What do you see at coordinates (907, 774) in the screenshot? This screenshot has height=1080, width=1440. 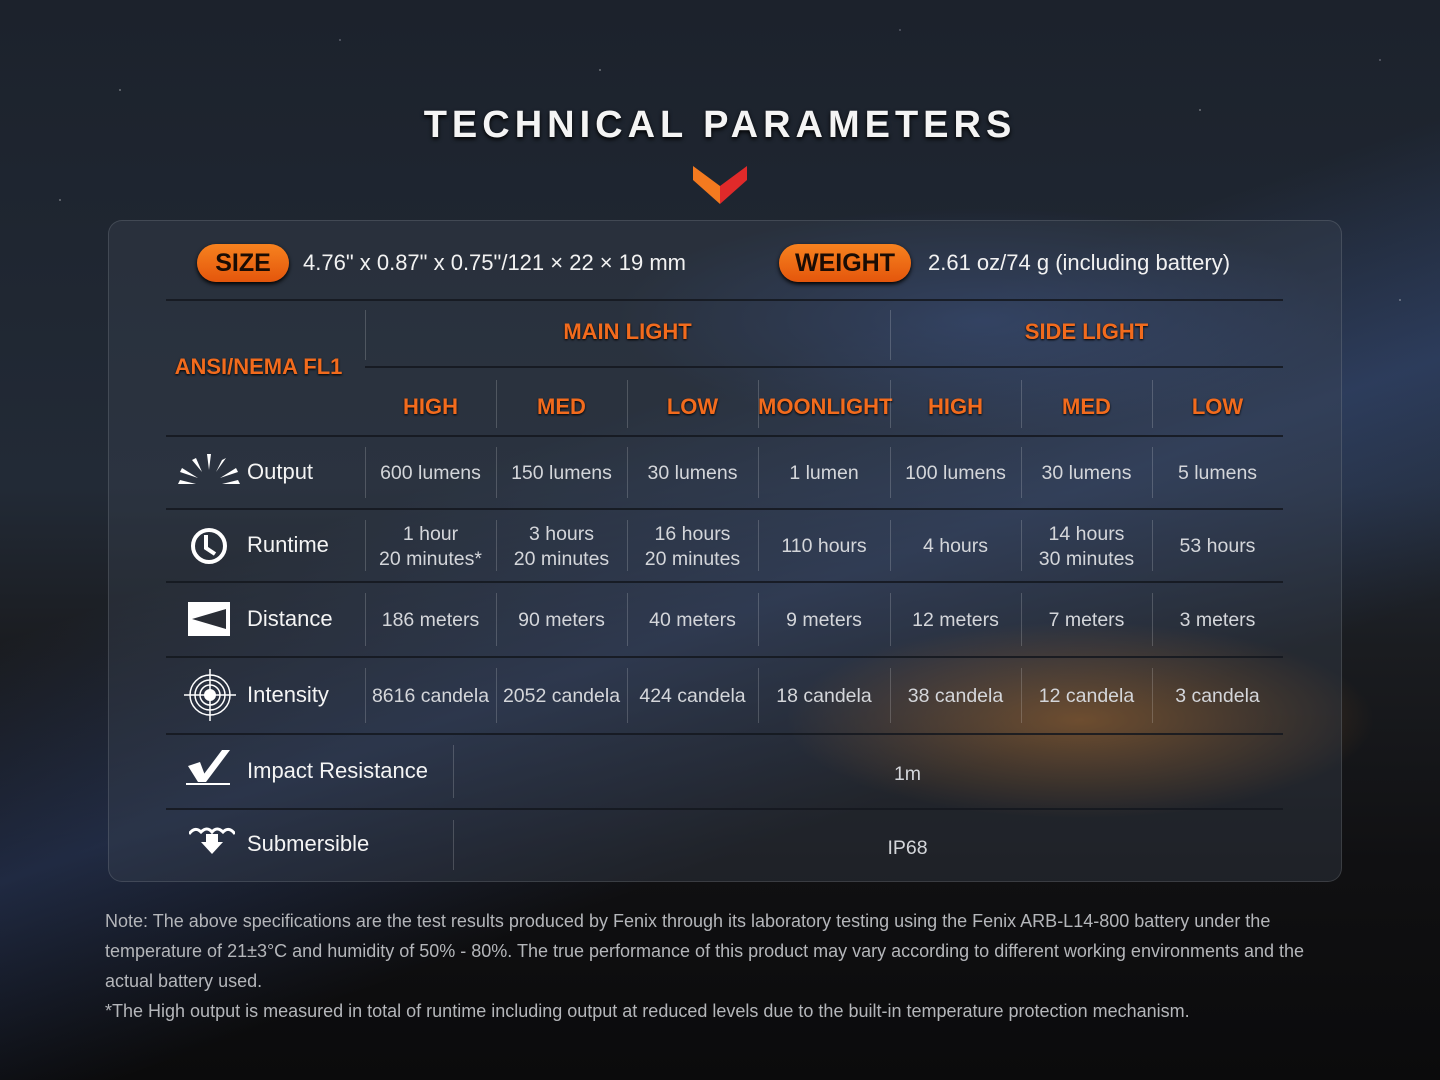 I see `impact-value: 1m` at bounding box center [907, 774].